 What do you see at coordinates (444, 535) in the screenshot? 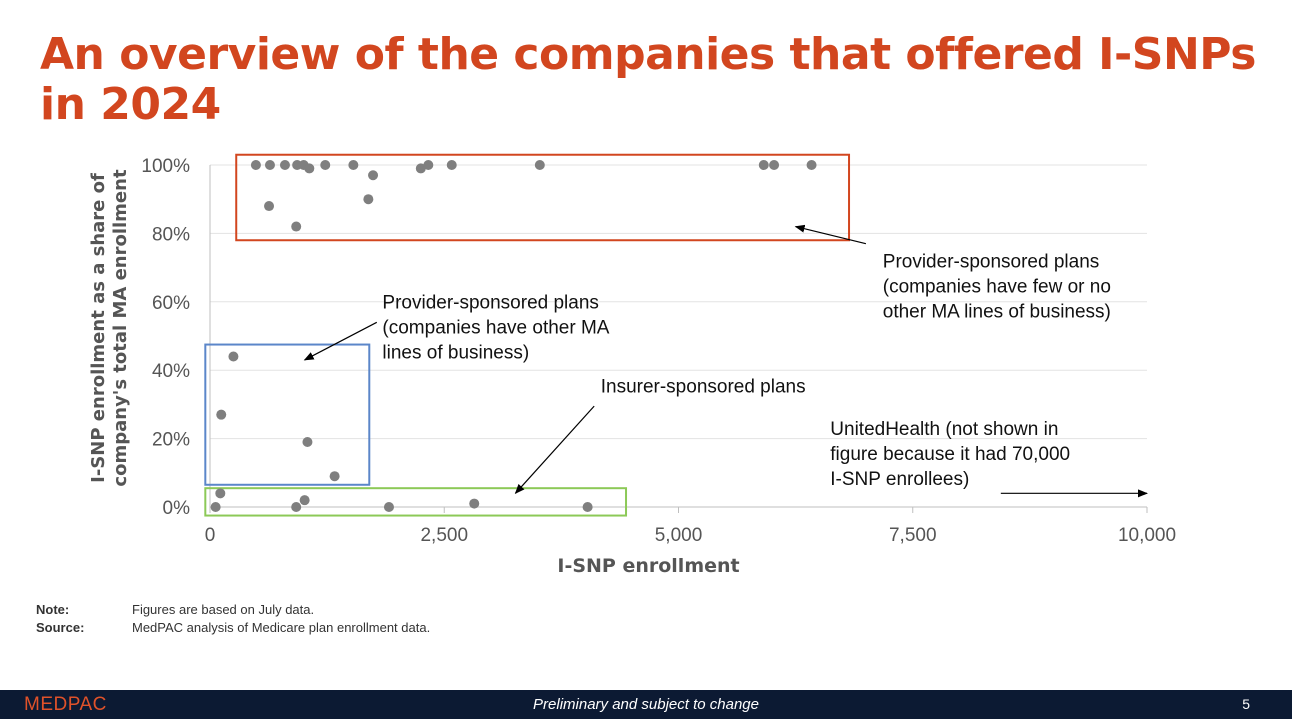
I see `x-tick-label: 2,500` at bounding box center [444, 535].